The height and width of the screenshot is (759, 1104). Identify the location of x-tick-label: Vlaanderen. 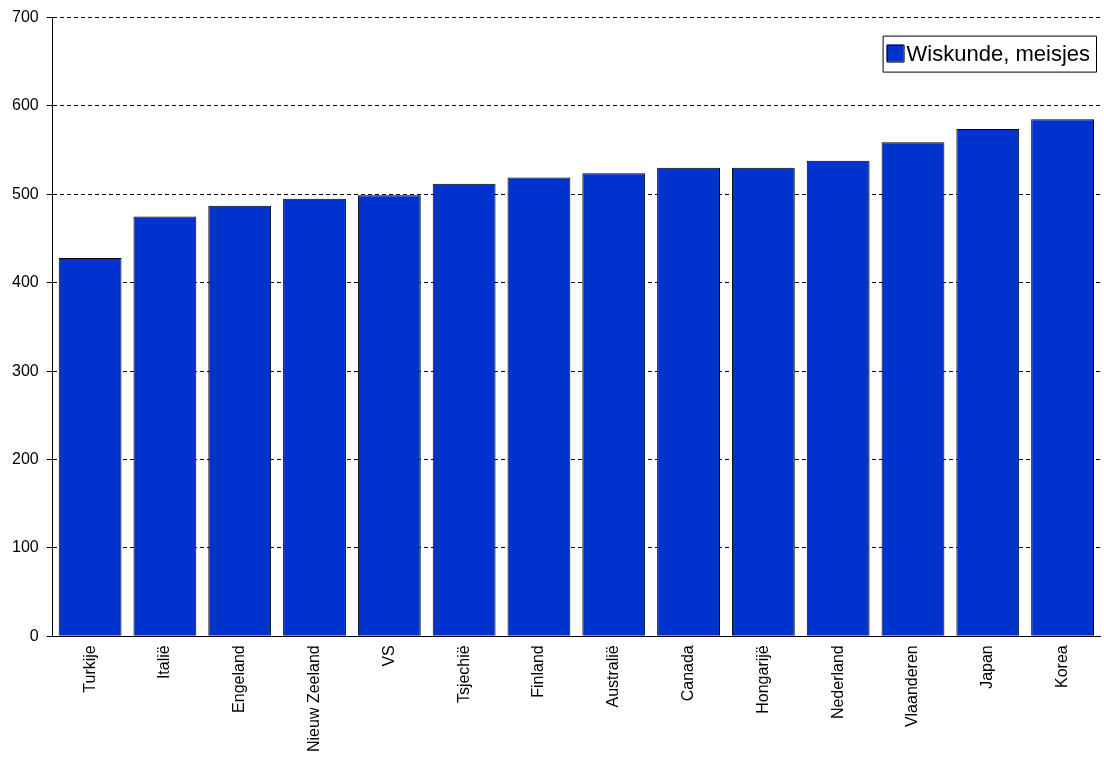
(912, 686).